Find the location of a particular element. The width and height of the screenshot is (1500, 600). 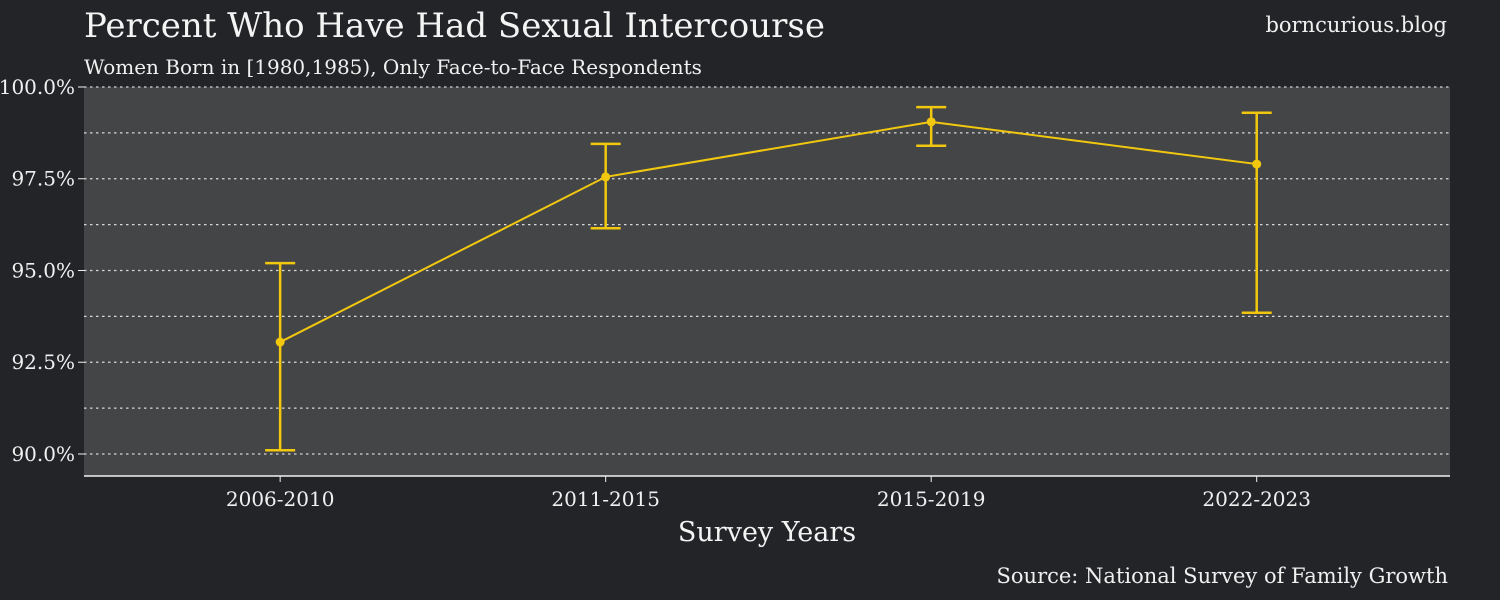

y-tick-label: 95.0% is located at coordinates (43, 270).